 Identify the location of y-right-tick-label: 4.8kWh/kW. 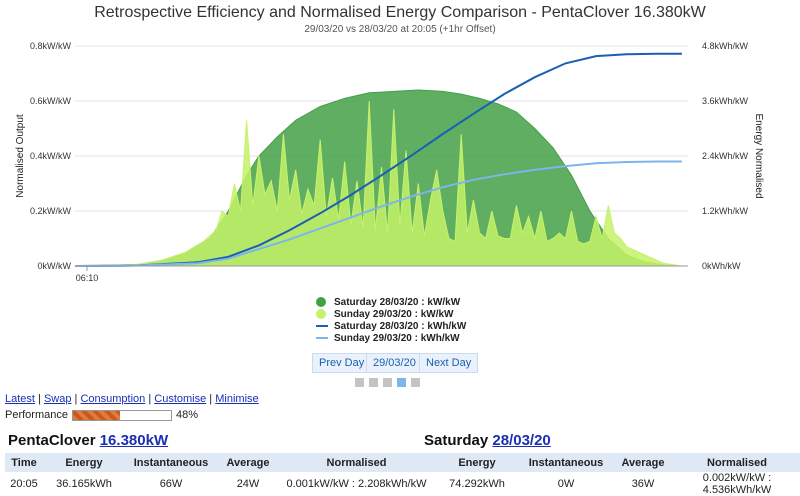
(725, 46).